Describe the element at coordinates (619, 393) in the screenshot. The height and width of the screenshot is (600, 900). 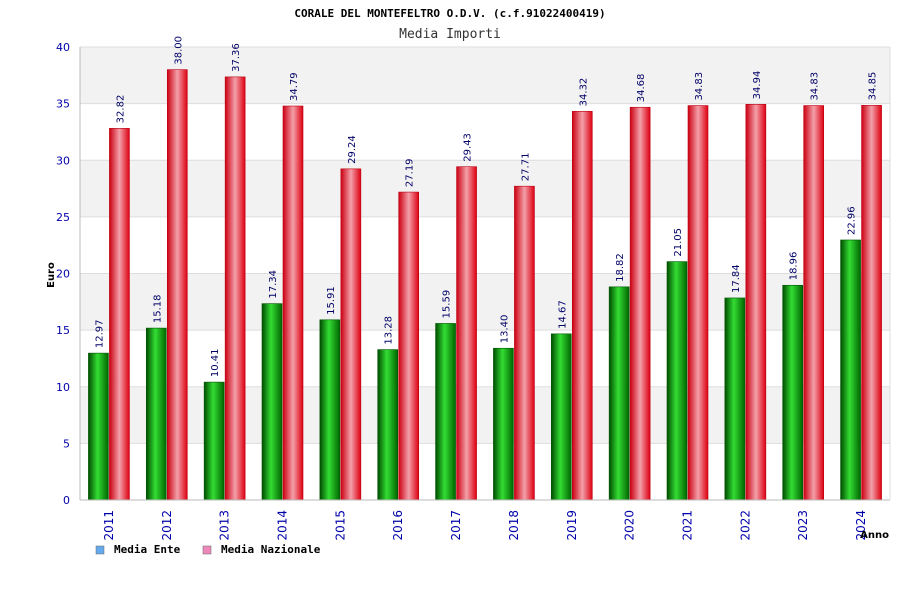
I see `bar-media-ente-2020` at that location.